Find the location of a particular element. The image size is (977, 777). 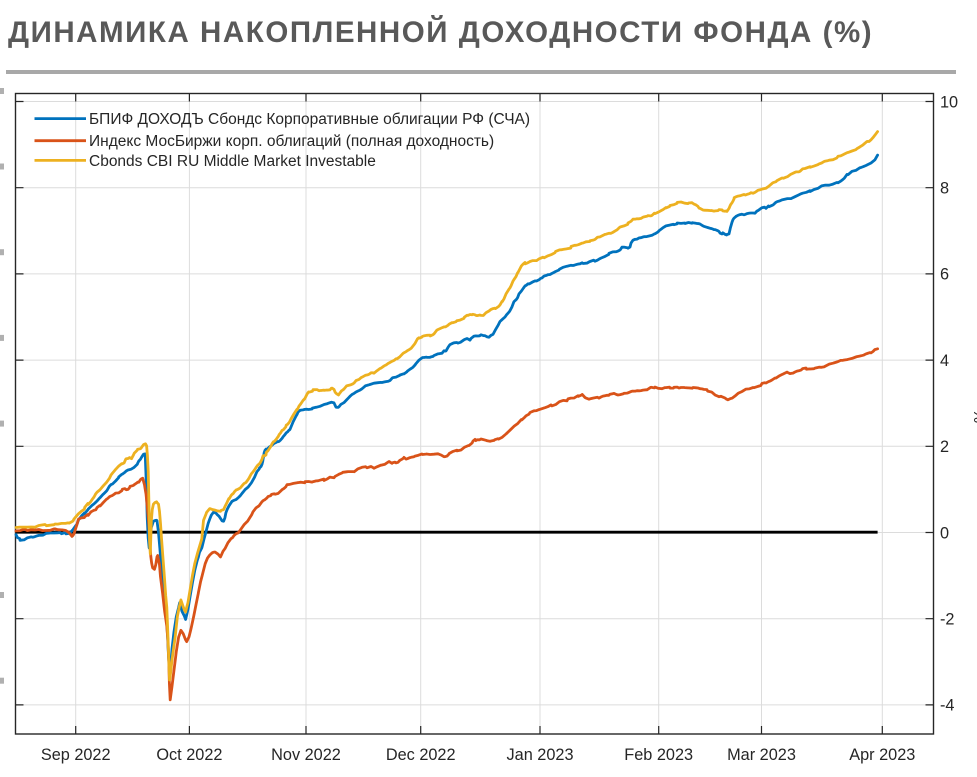

svg-text:Cbonds CBI RU Middle Market In: Cbonds CBI RU Middle Market Investable is located at coordinates (232, 161).